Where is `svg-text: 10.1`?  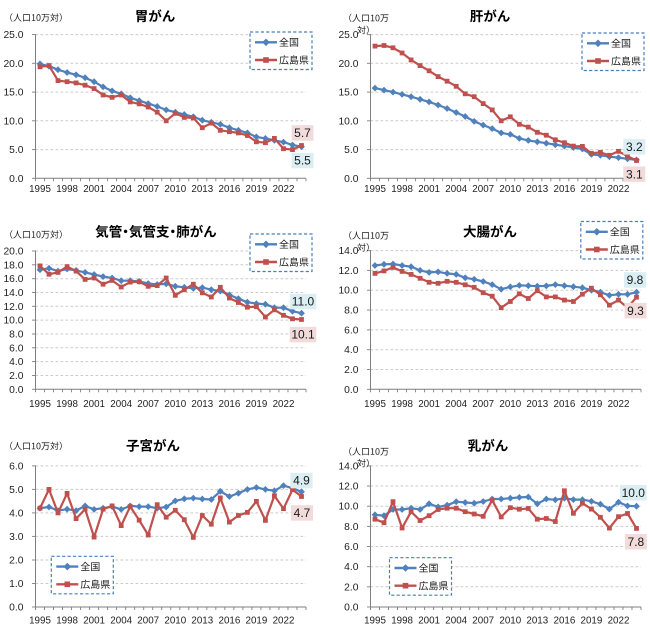
svg-text: 10.1 is located at coordinates (303, 335).